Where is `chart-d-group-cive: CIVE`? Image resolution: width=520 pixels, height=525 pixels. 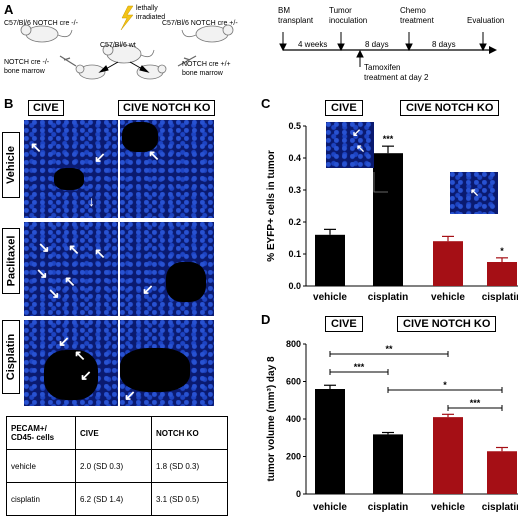
chart-d-group-cive: CIVE is located at coordinates (344, 324).